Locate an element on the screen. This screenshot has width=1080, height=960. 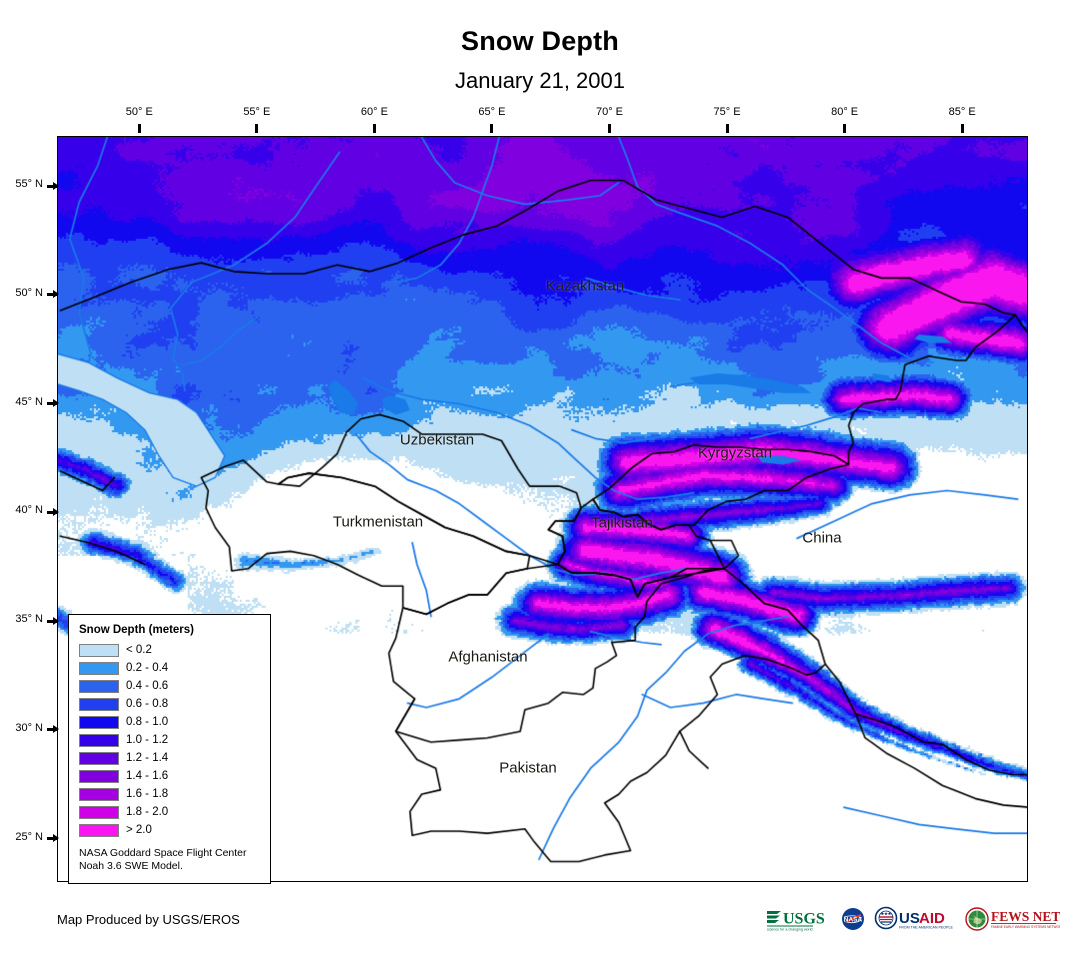
legend-item: 1.4 - 1.6 is located at coordinates (169, 776).